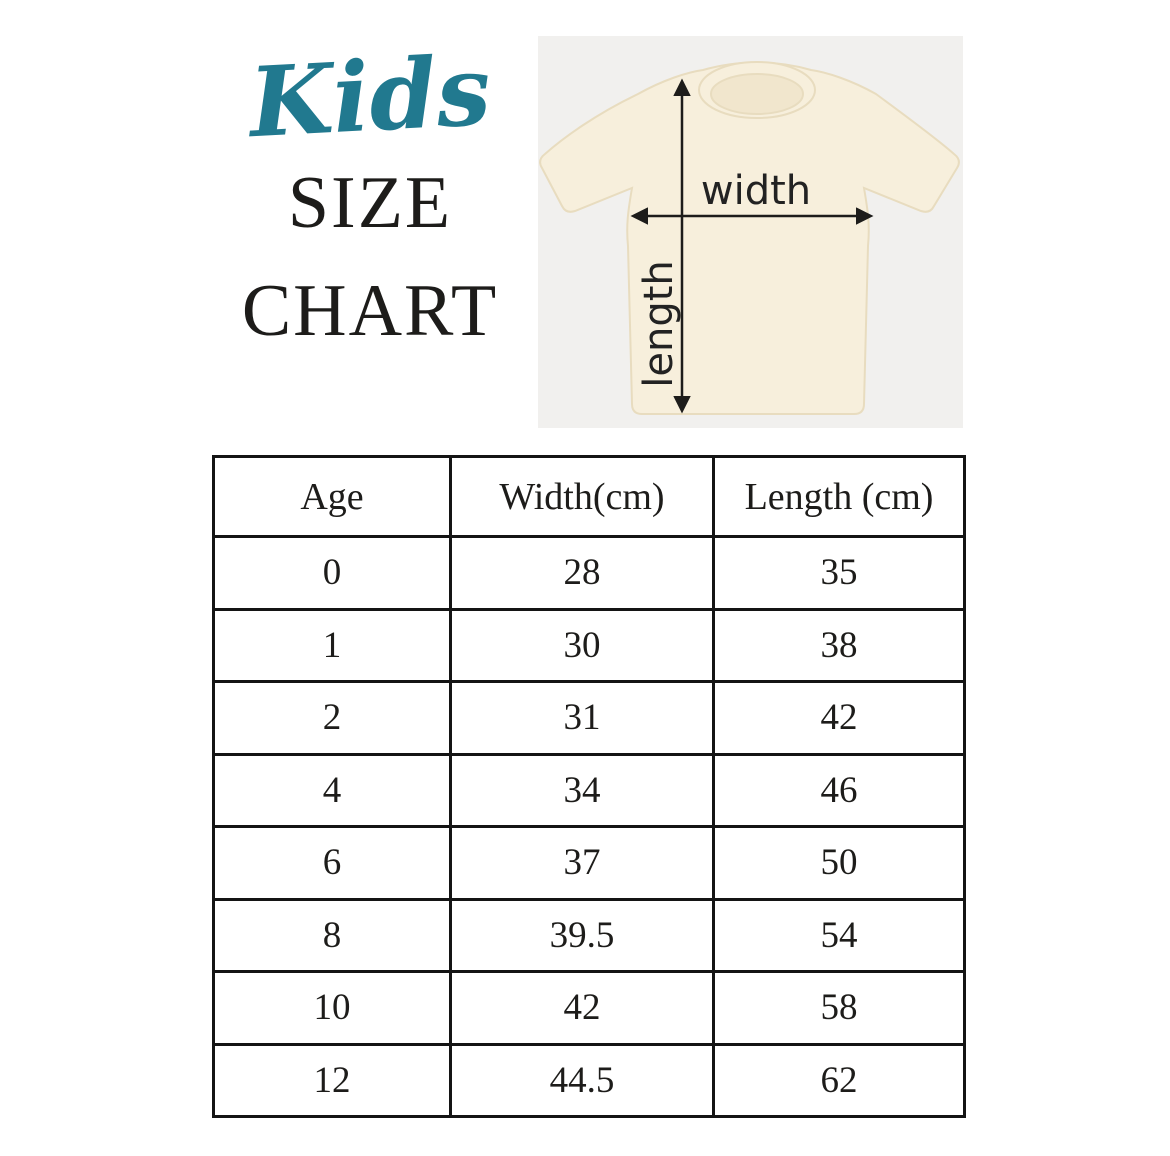 Image resolution: width=1170 pixels, height=1156 pixels. What do you see at coordinates (839, 1008) in the screenshot?
I see `table-cell: 58` at bounding box center [839, 1008].